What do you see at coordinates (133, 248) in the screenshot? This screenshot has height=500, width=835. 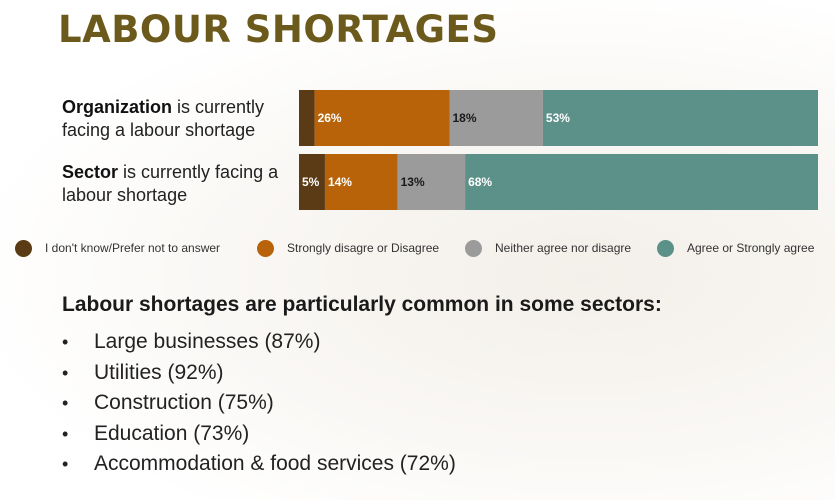 I see `legend-label: I don't know/Prefer not to answer` at bounding box center [133, 248].